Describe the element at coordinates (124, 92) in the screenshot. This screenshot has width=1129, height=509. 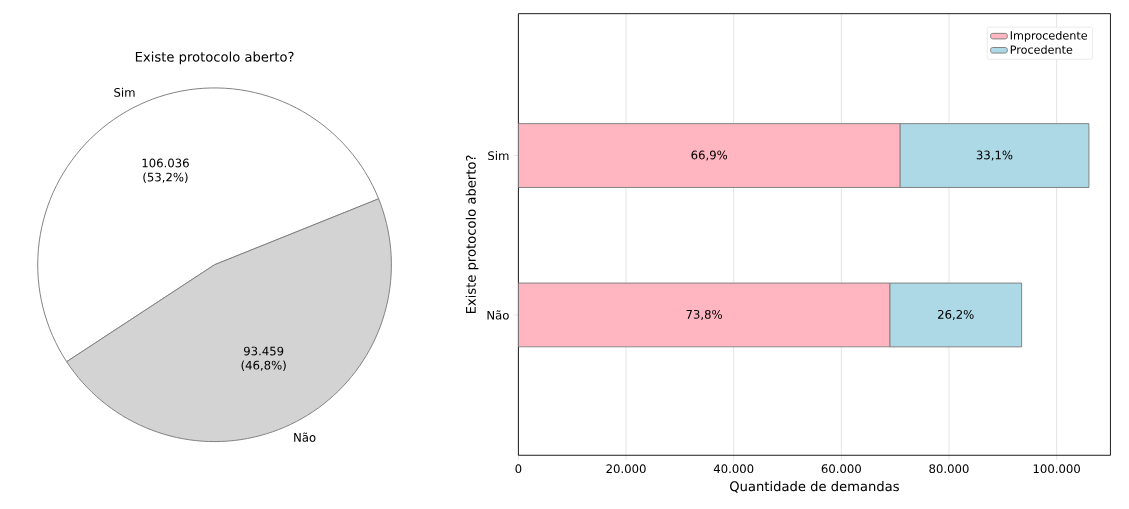
I see `slice-label: Sim` at that location.